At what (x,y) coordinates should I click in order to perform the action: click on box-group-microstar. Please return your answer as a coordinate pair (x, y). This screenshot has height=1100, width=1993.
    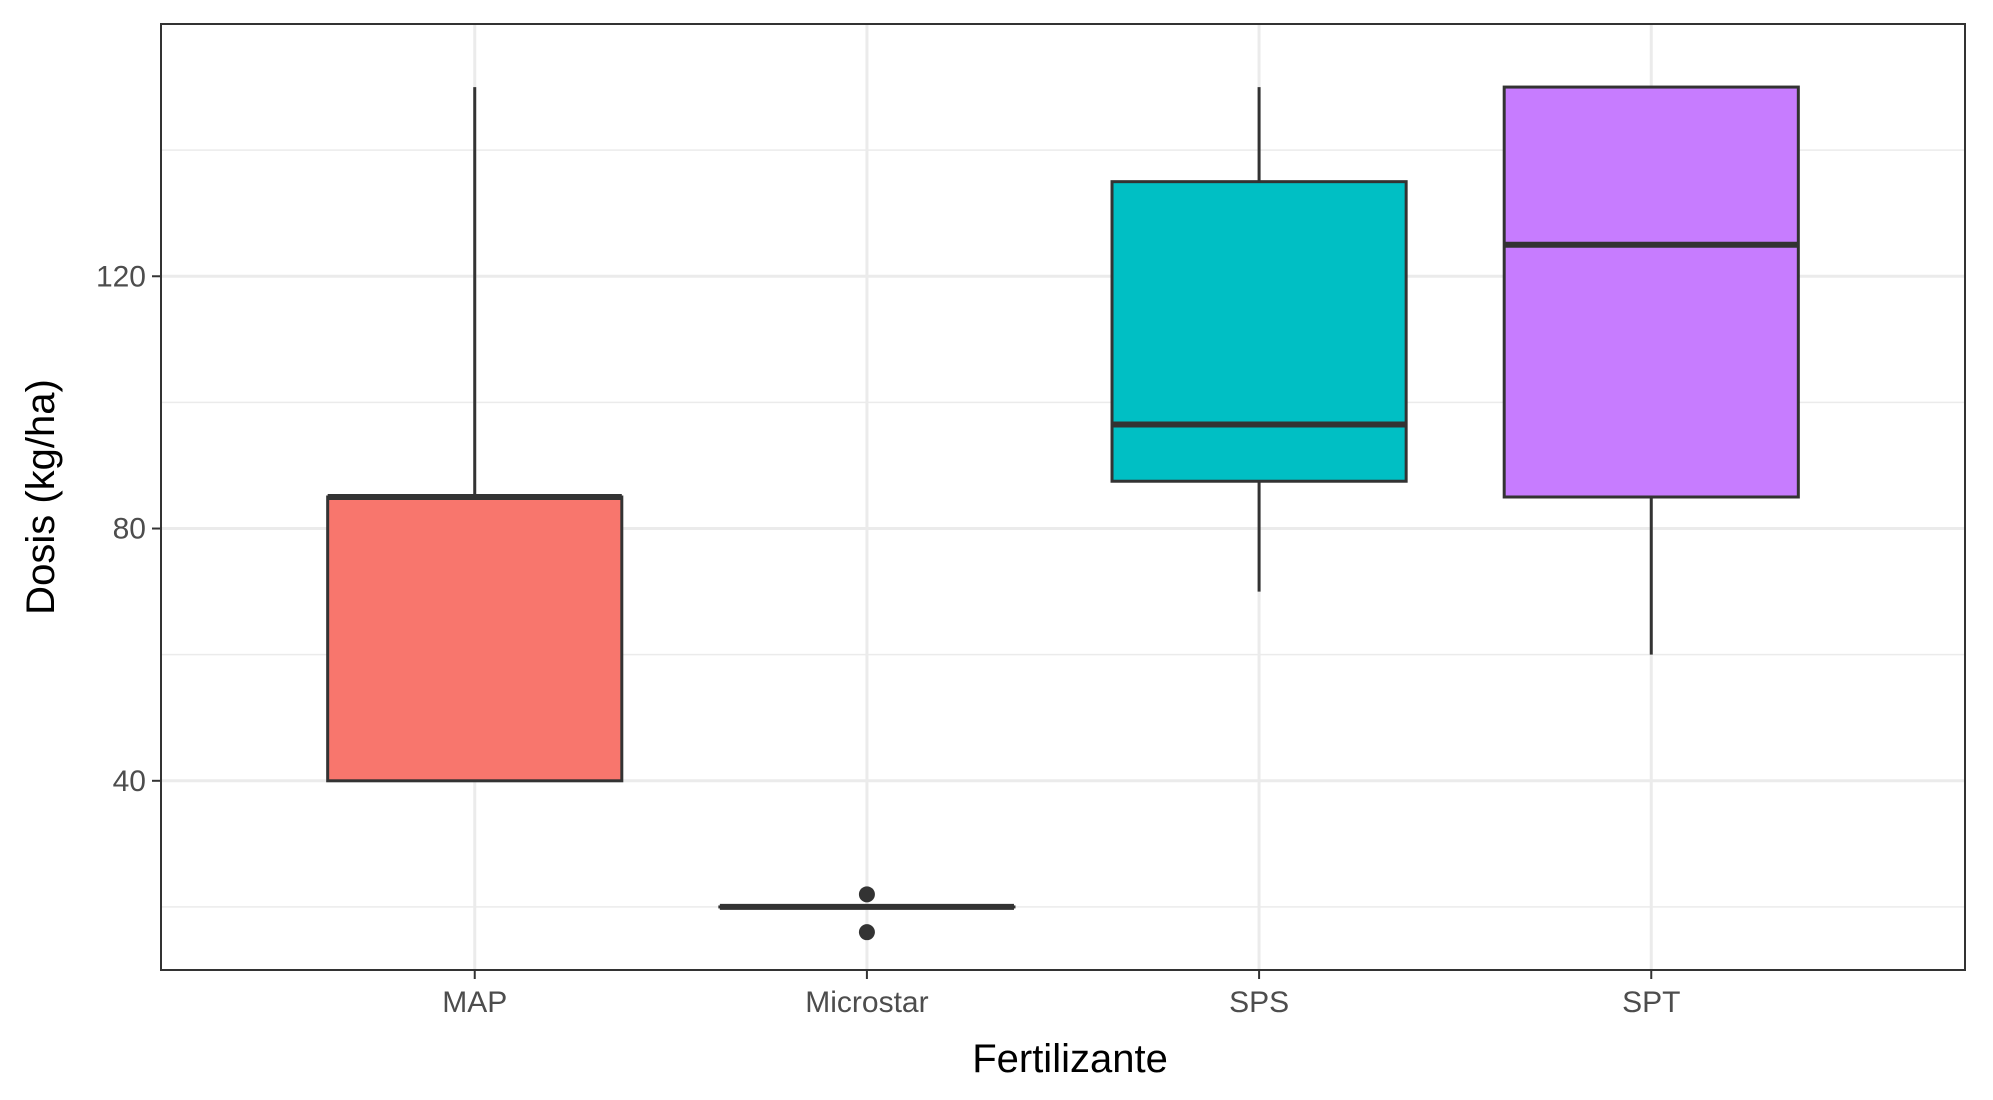
    Looking at the image, I should click on (867, 913).